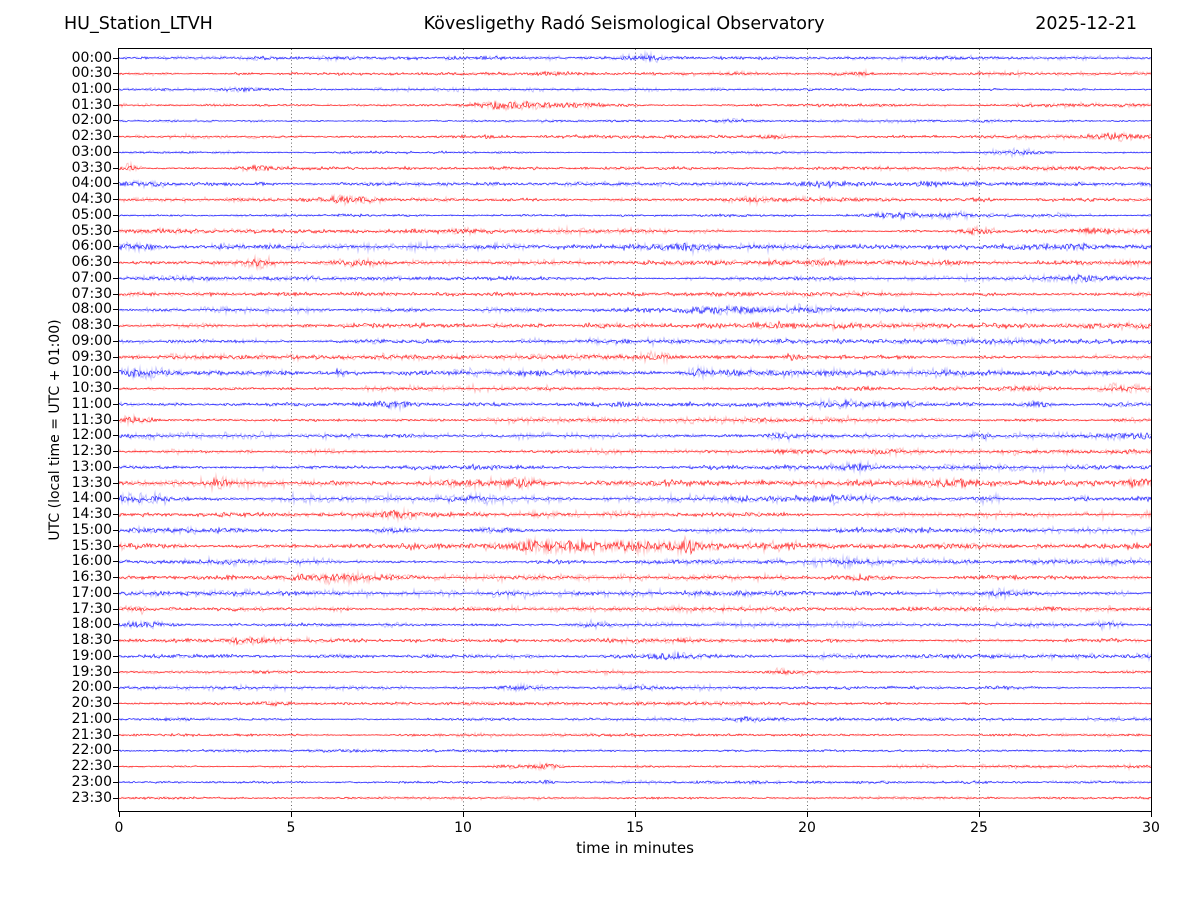 Image resolution: width=1200 pixels, height=900 pixels. Describe the element at coordinates (55, 430) in the screenshot. I see `y-axis-label: UTC (local time = UTC + 01:00)` at that location.